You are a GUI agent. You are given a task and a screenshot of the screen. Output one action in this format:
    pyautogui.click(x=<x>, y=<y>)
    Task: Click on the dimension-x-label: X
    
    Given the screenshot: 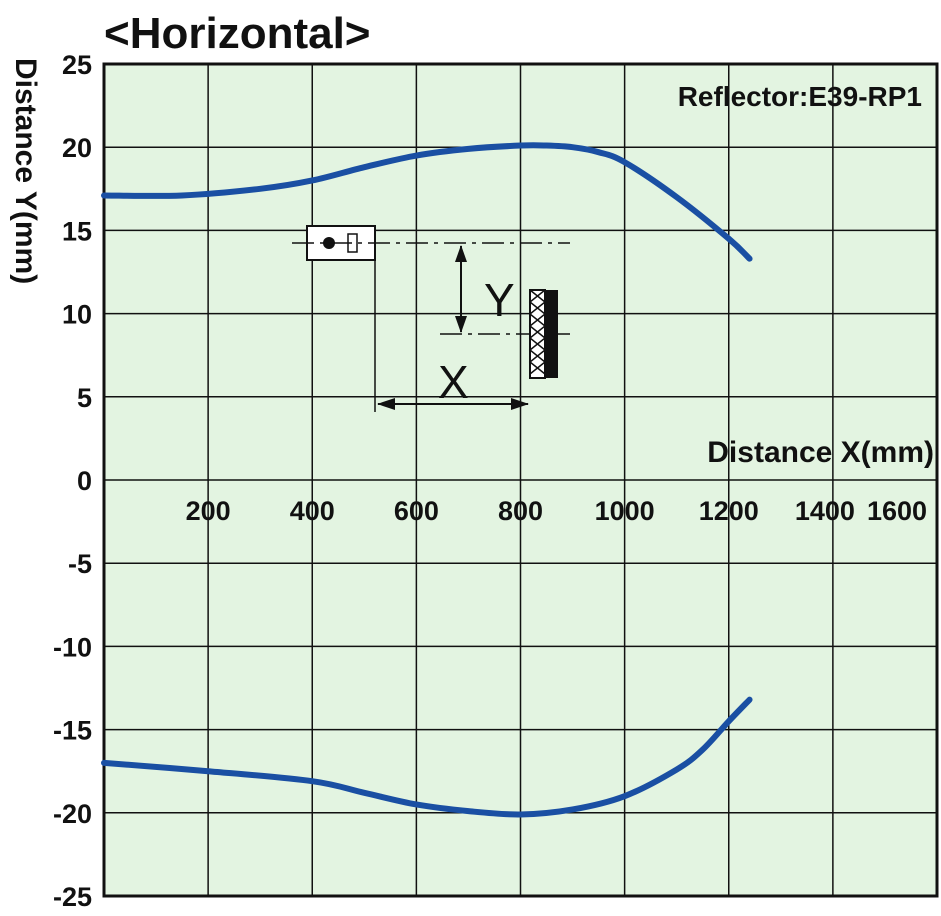 What is the action you would take?
    pyautogui.click(x=453, y=382)
    